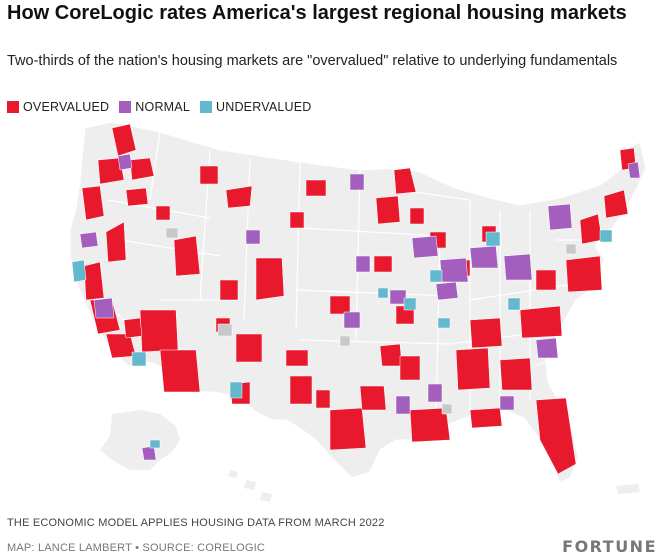 The image size is (667, 560). Describe the element at coordinates (628, 489) in the screenshot. I see `puerto-rico-land` at that location.